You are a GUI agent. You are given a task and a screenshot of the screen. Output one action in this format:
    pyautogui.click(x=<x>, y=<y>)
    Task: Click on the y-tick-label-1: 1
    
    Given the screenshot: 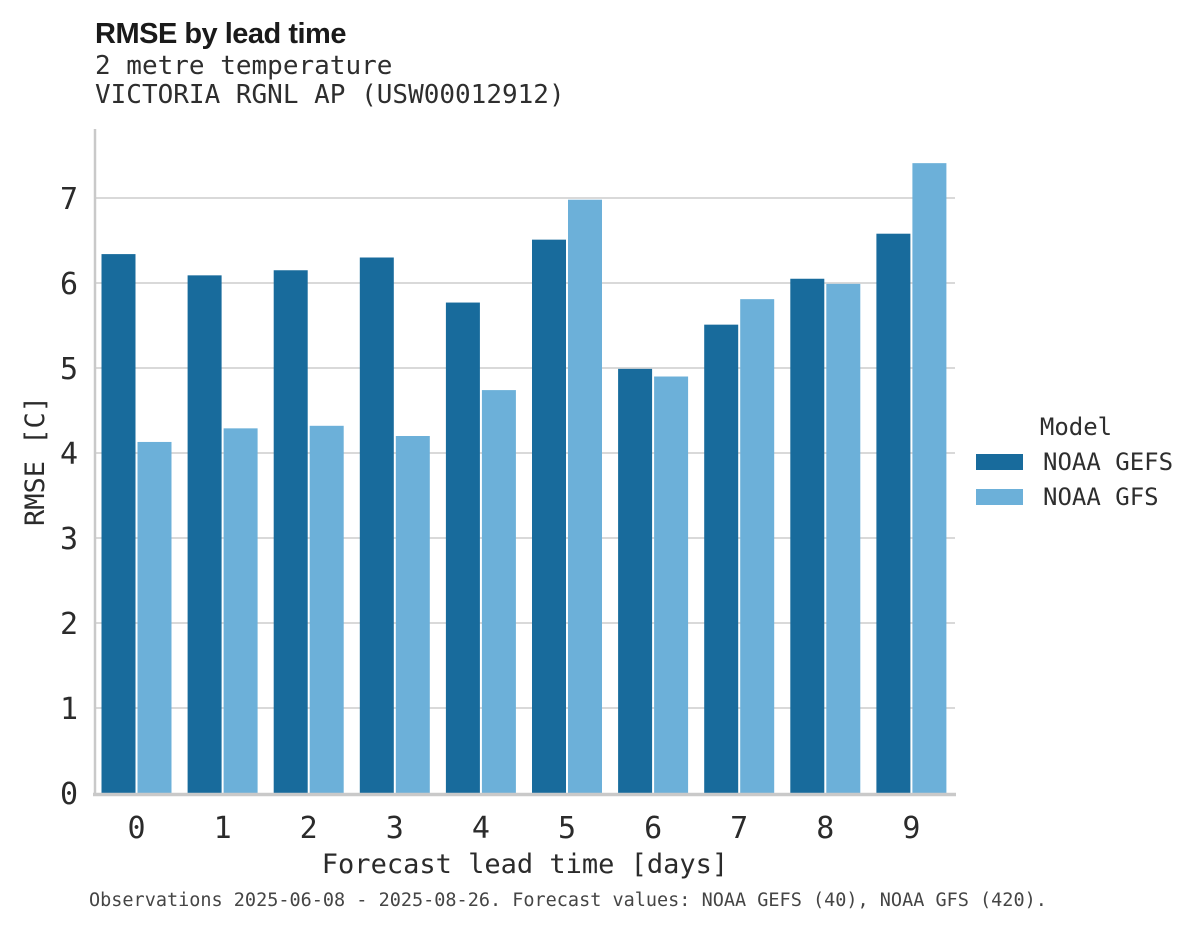 What is the action you would take?
    pyautogui.click(x=69, y=709)
    